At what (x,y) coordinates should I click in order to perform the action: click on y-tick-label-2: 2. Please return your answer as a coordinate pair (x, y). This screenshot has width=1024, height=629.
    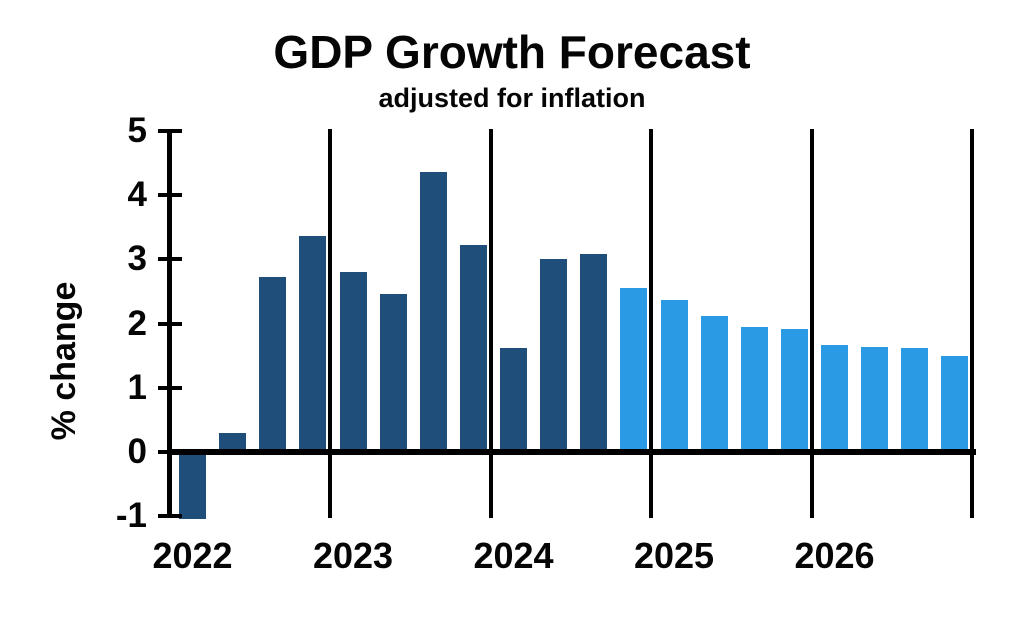
    Looking at the image, I should click on (137, 323).